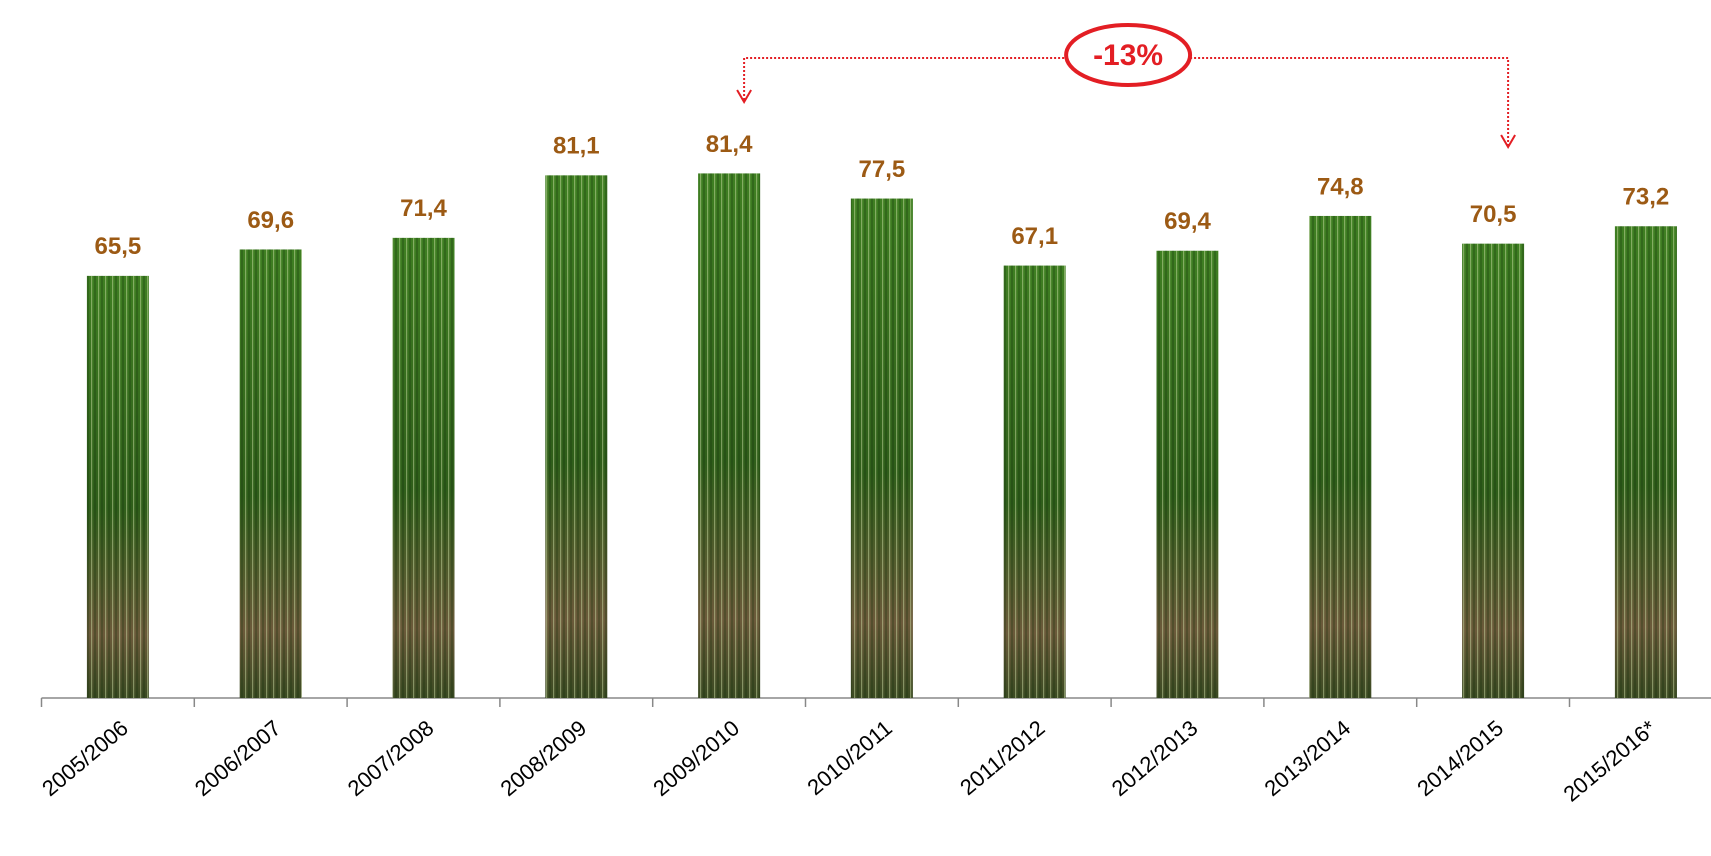 The height and width of the screenshot is (856, 1711). I want to click on value-label: 81,1, so click(576, 146).